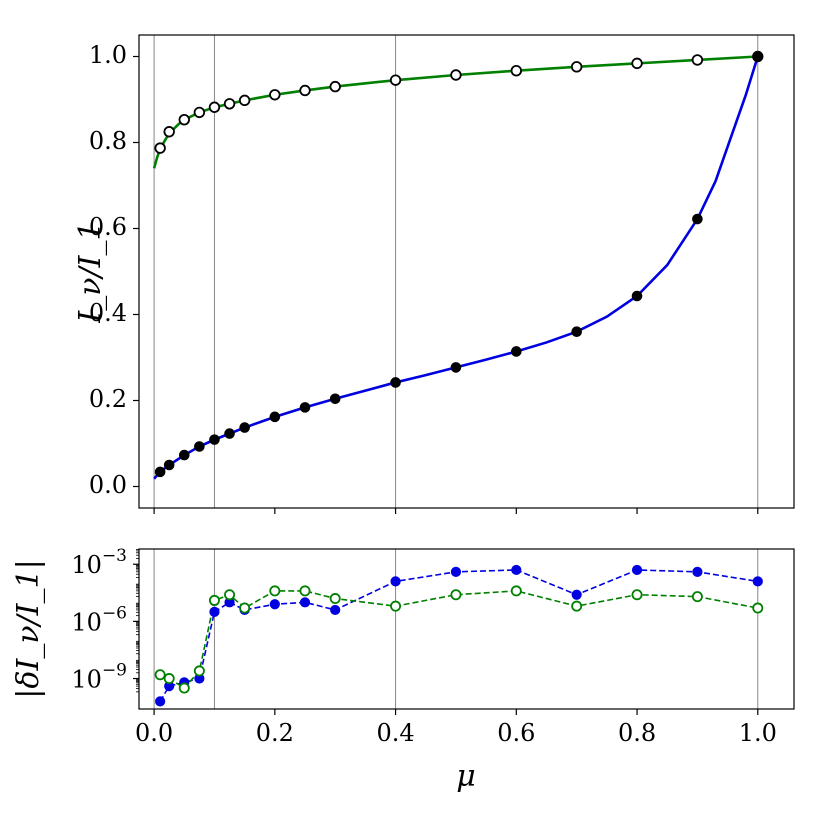 The image size is (830, 830). I want to click on top-ytick-label-3: 0.6, so click(108, 227).